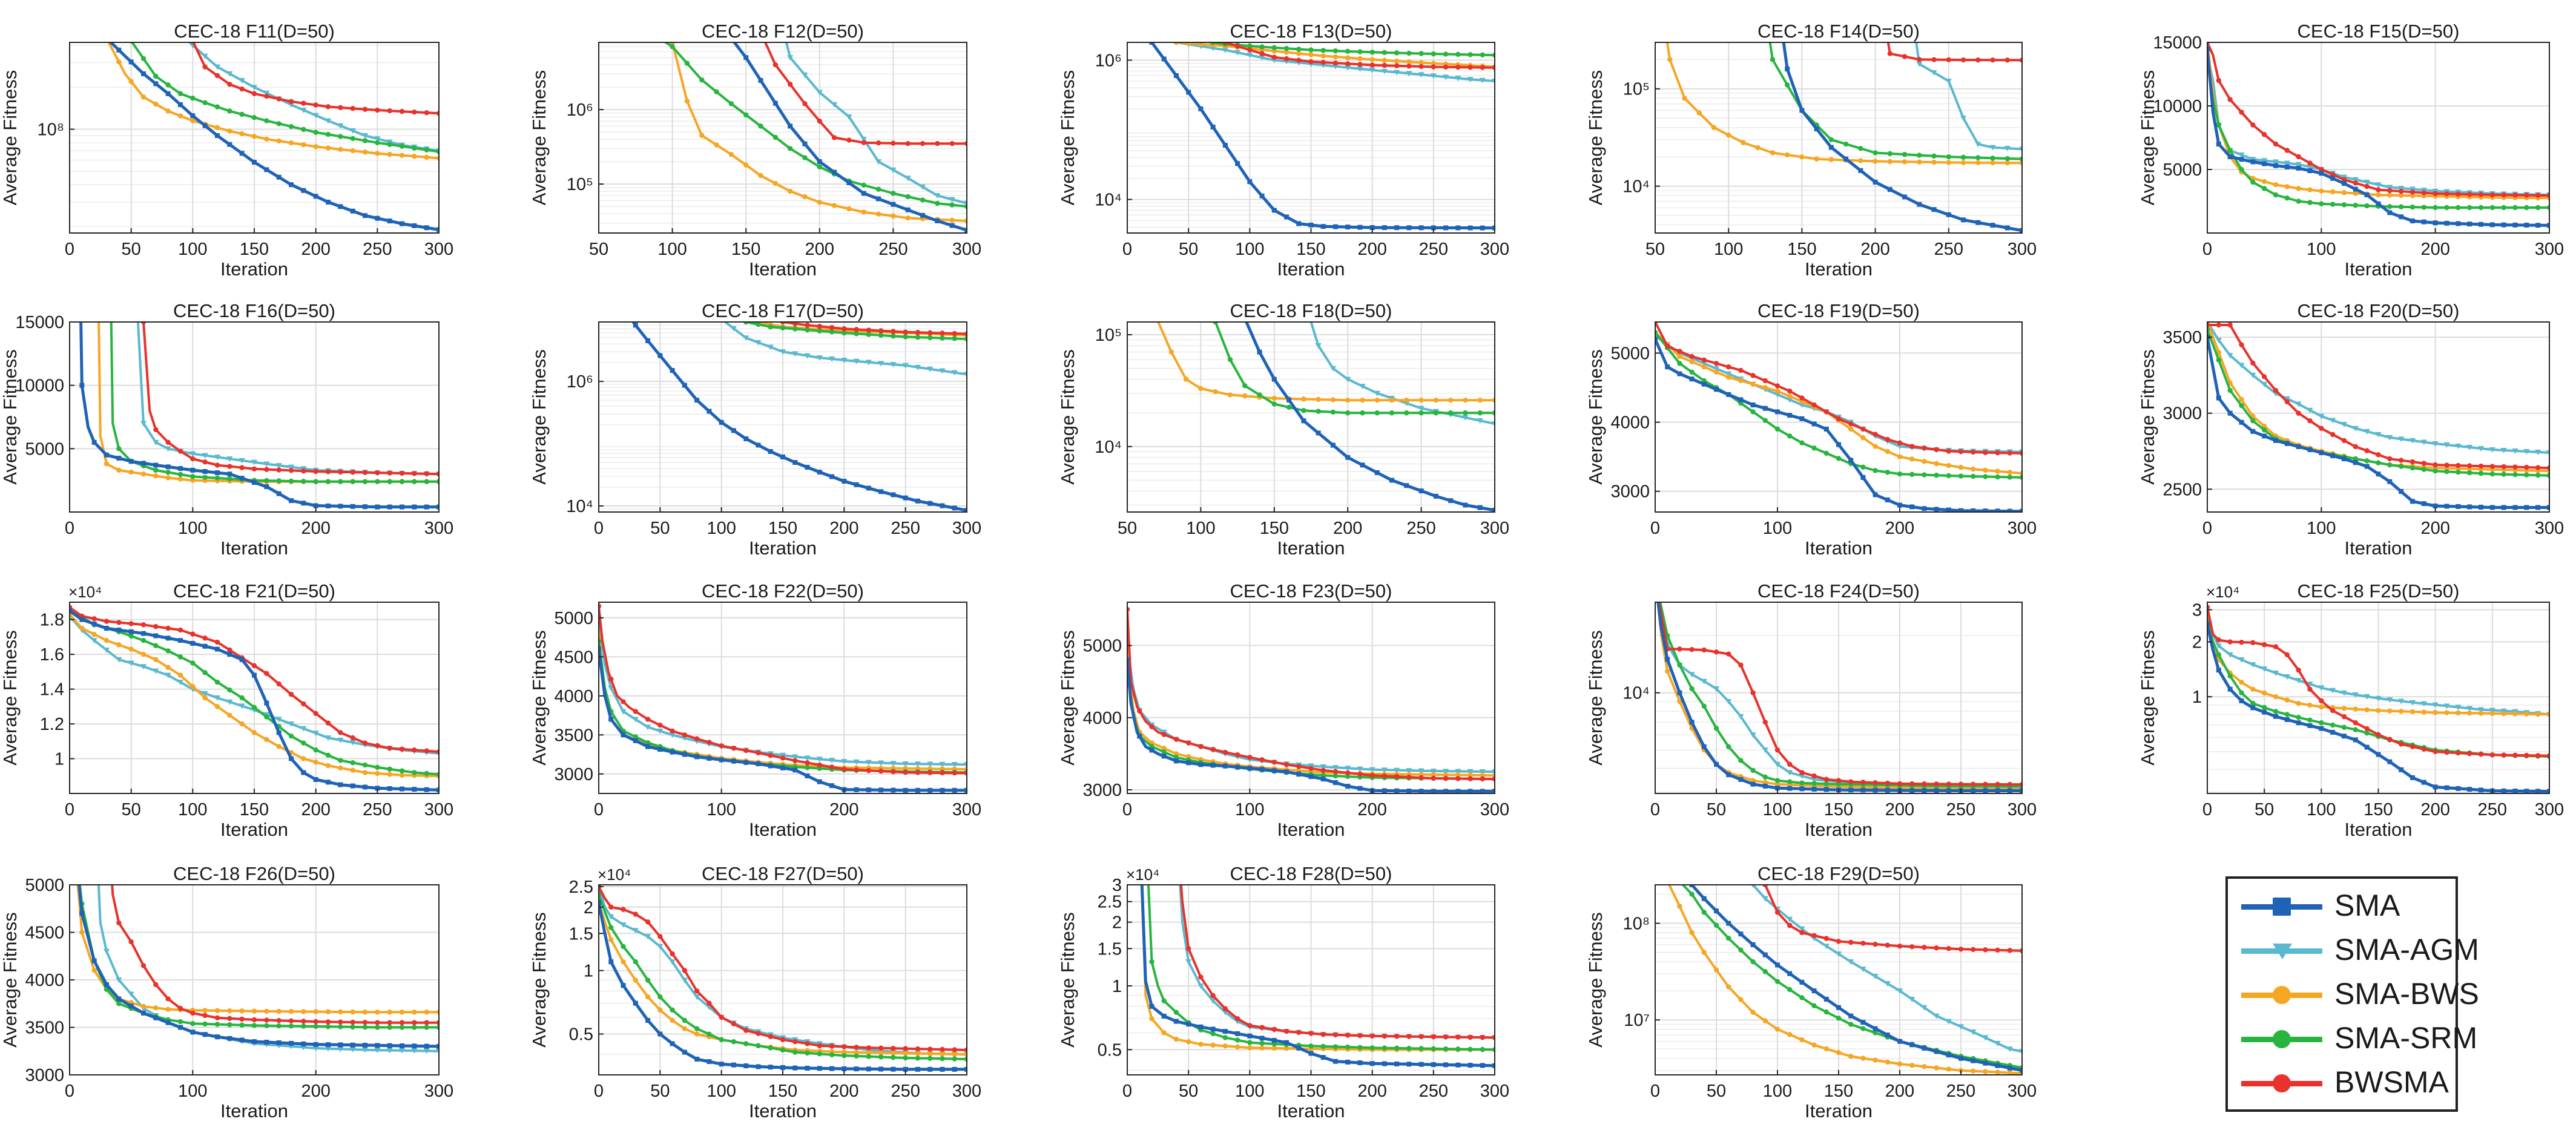  What do you see at coordinates (1311, 873) in the screenshot?
I see `chart-title: CEC-18 F28(D=50)` at bounding box center [1311, 873].